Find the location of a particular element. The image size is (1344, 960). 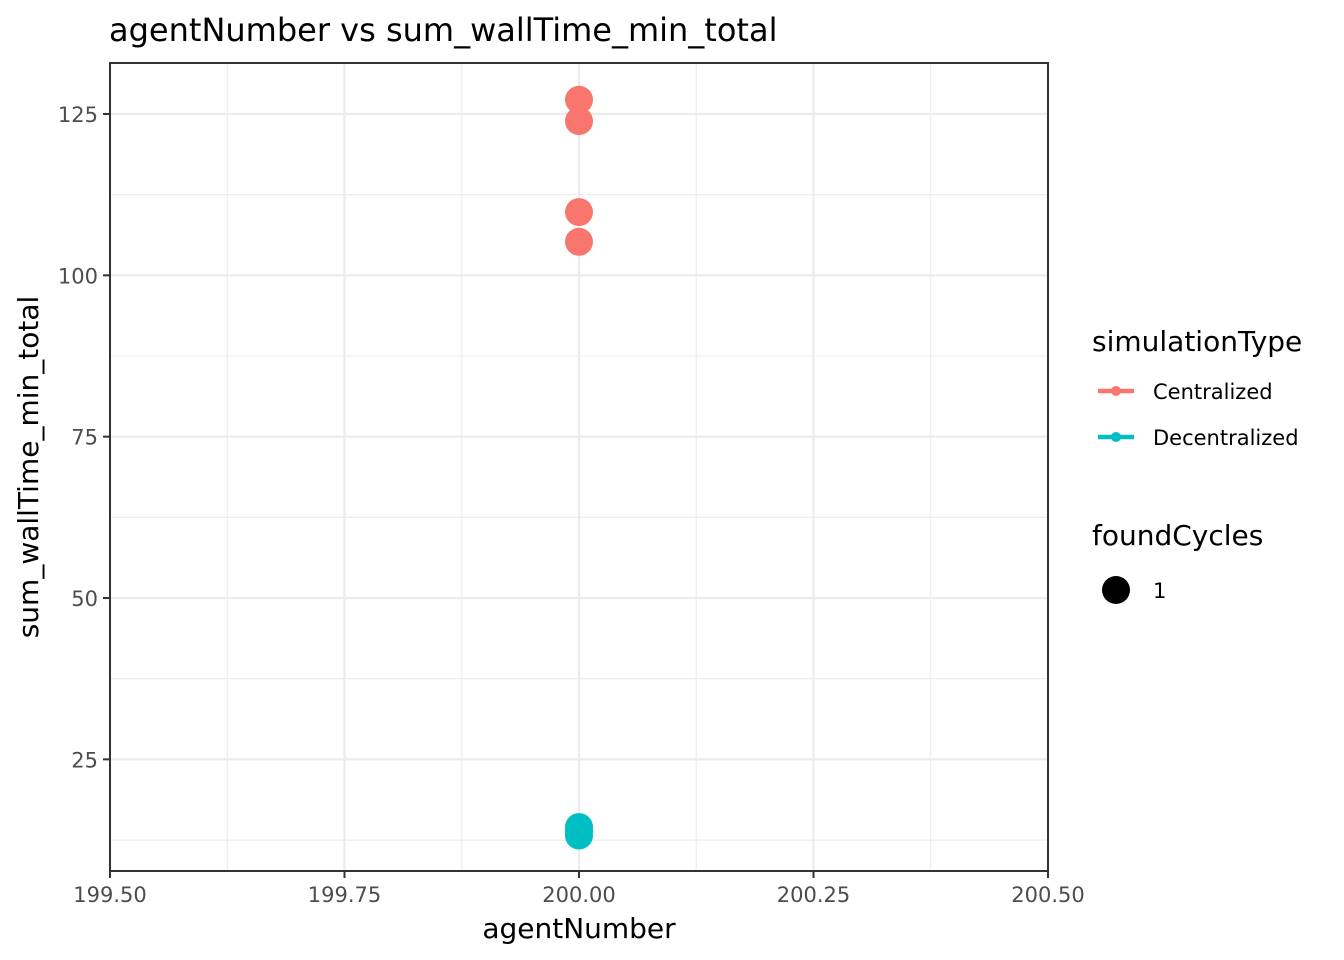

y-axis-ticks: 25 50 75 100 125 is located at coordinates (84, 437).